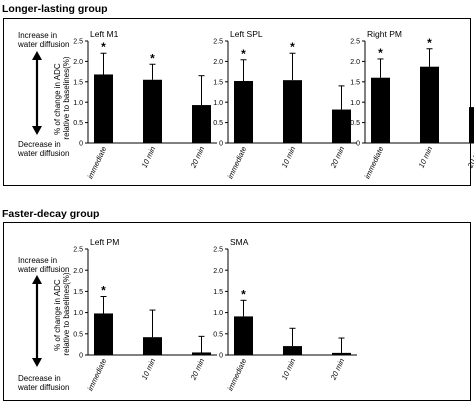 Image resolution: width=474 pixels, height=403 pixels. Describe the element at coordinates (44, 383) in the screenshot. I see `decrease-label-bottom: Decrease in water diffusion` at that location.